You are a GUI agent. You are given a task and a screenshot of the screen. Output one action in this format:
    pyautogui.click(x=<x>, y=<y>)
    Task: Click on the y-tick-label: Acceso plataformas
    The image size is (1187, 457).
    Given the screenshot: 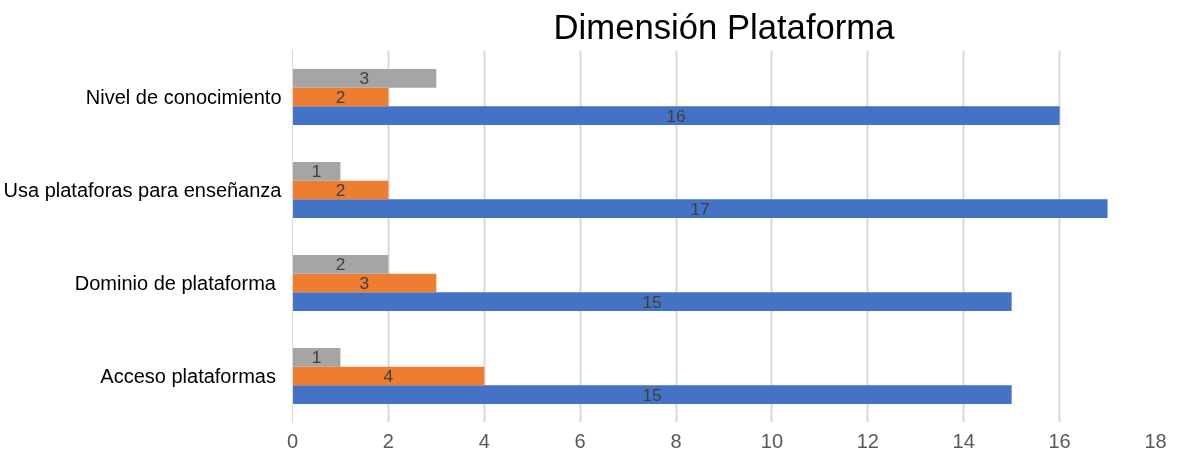 What is the action you would take?
    pyautogui.click(x=188, y=376)
    